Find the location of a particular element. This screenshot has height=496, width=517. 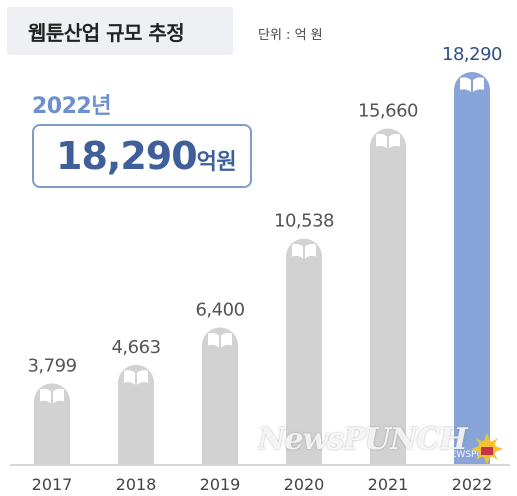

data-label-2018: 4,663 is located at coordinates (135, 347).